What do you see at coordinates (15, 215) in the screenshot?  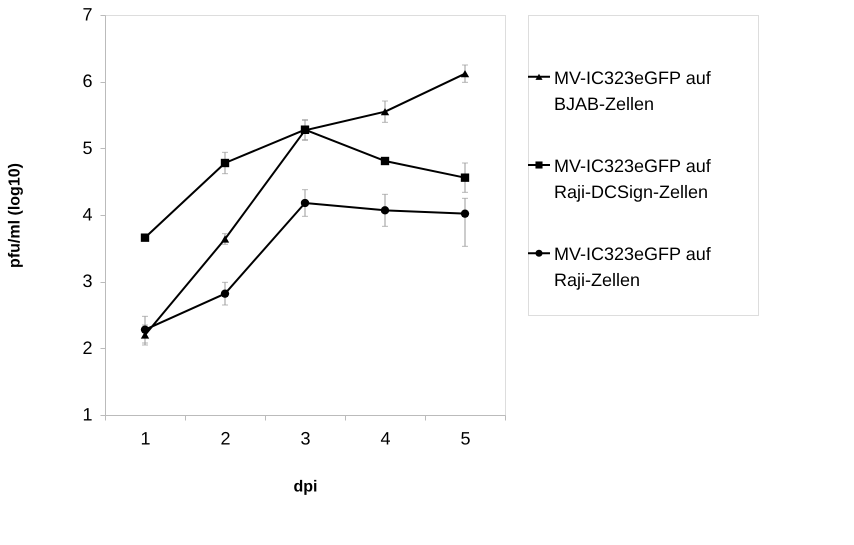 I see `y-axis-title: pfu/ml (log10)` at bounding box center [15, 215].